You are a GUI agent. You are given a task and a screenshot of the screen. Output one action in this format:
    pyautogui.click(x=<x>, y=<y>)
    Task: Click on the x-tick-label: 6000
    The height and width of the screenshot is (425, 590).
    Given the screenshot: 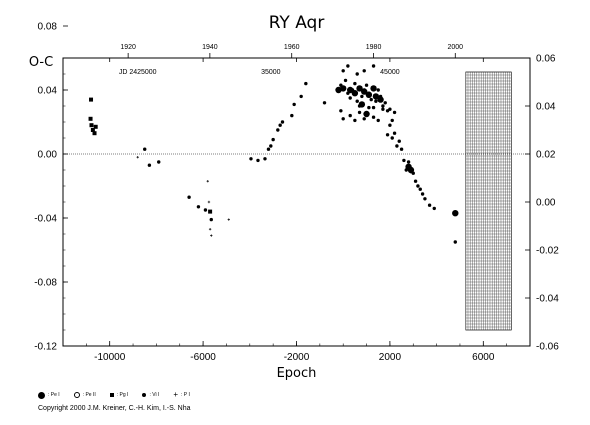 What is the action you would take?
    pyautogui.click(x=483, y=357)
    